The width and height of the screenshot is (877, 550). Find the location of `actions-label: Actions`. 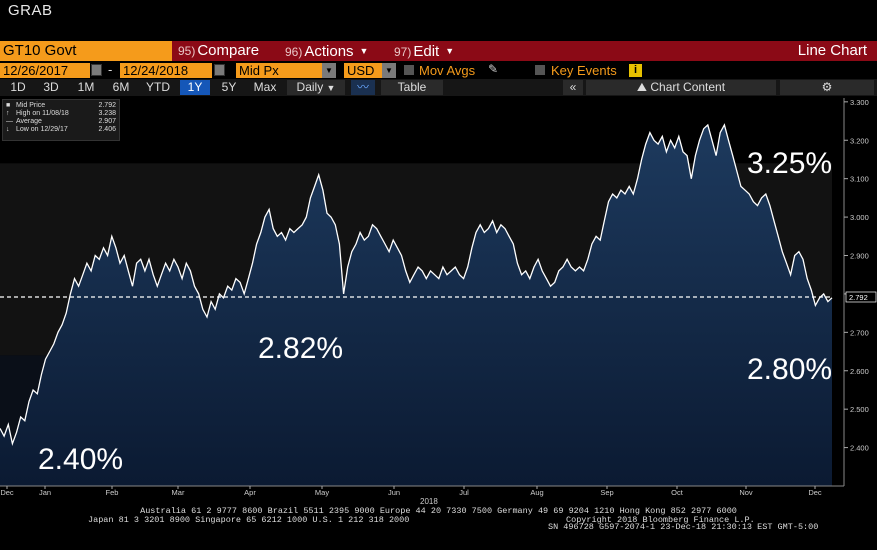

actions-label: Actions is located at coordinates (329, 51).